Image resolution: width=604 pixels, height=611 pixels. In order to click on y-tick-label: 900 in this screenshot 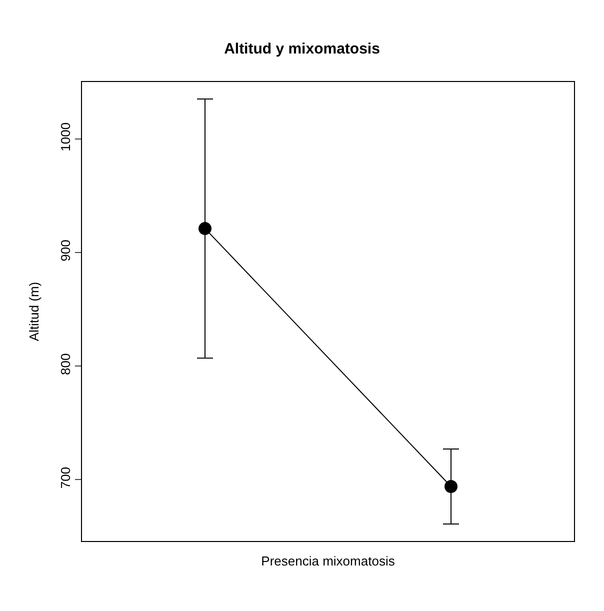, I will do `click(65, 251)`.